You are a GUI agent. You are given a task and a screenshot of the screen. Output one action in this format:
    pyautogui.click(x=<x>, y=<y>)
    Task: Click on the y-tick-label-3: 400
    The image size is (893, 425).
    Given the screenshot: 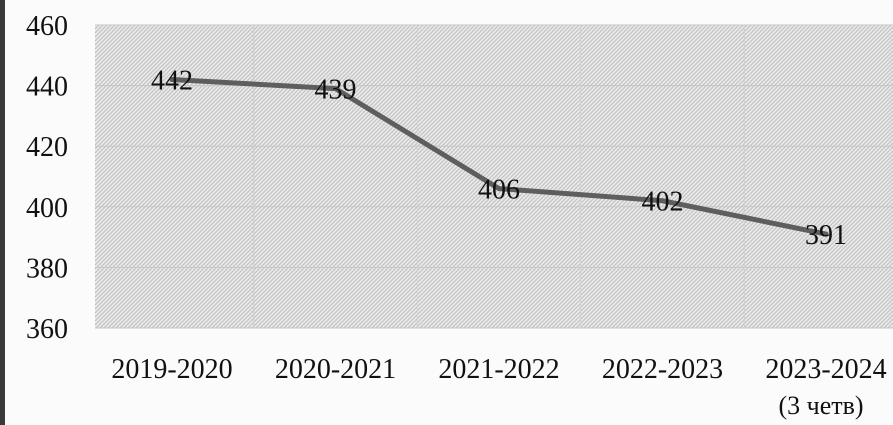 What is the action you would take?
    pyautogui.click(x=47, y=208)
    